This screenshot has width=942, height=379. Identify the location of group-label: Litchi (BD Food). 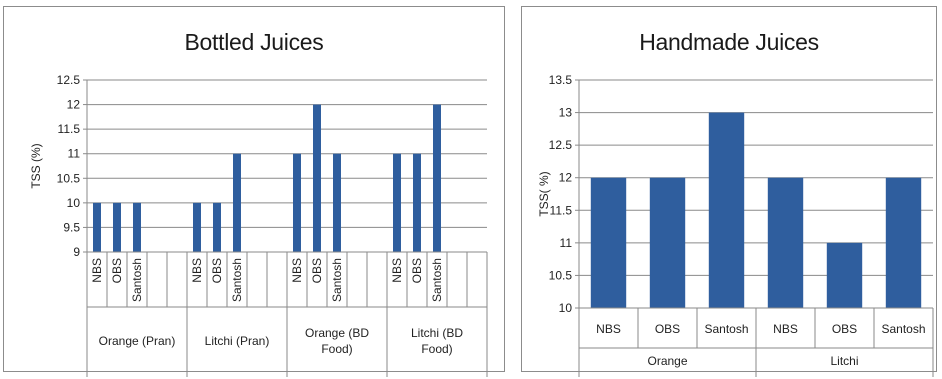
(437, 341).